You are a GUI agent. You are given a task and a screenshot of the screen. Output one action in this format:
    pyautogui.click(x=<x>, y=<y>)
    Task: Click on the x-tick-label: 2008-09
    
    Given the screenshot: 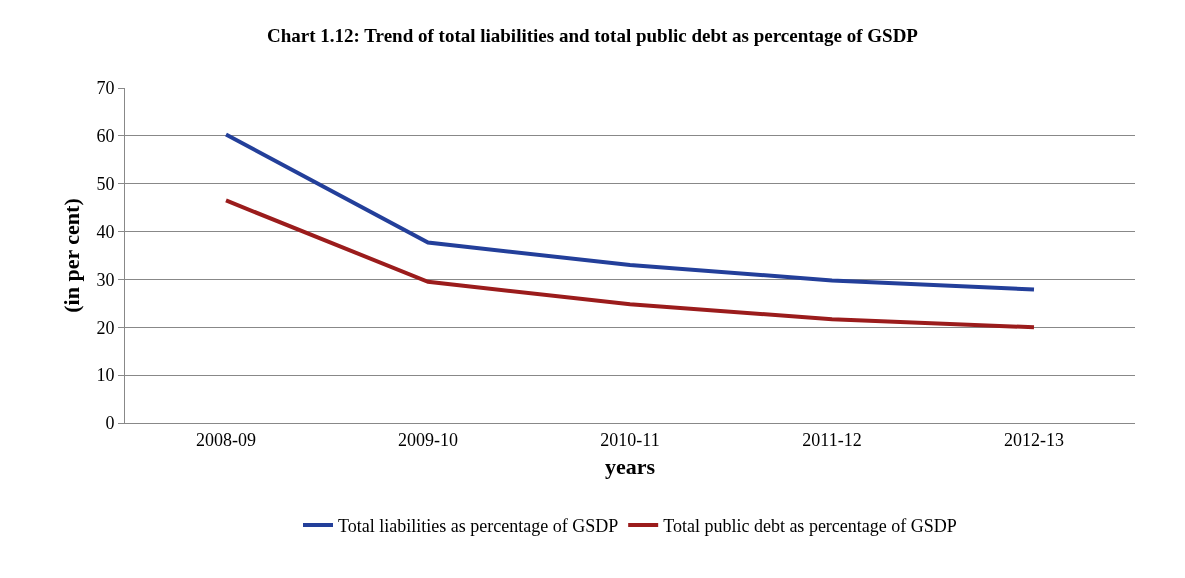 What is the action you would take?
    pyautogui.click(x=226, y=439)
    